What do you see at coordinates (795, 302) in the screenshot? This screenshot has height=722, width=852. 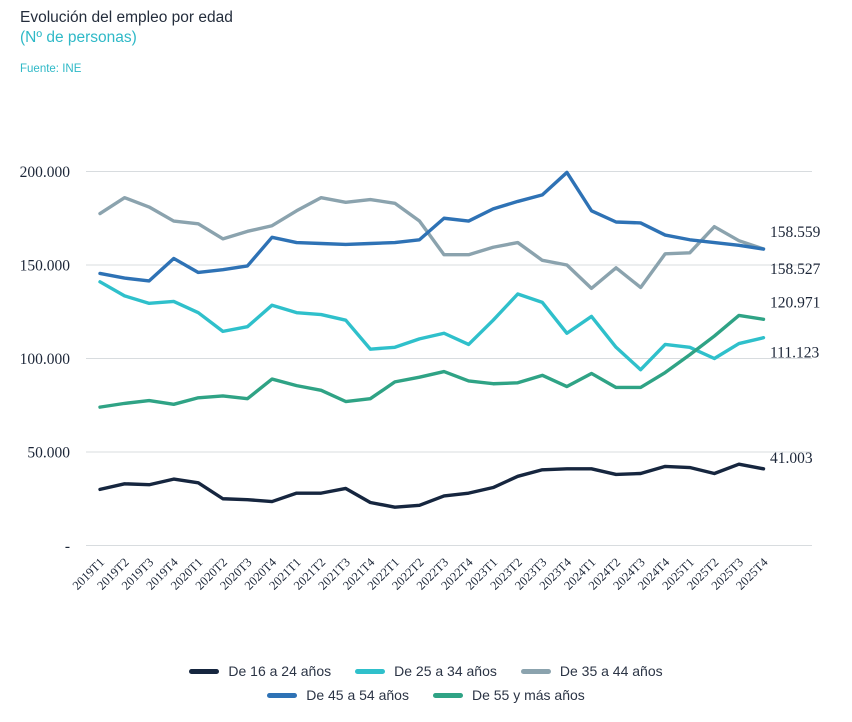 I see `series-end-value-label: 120.971` at bounding box center [795, 302].